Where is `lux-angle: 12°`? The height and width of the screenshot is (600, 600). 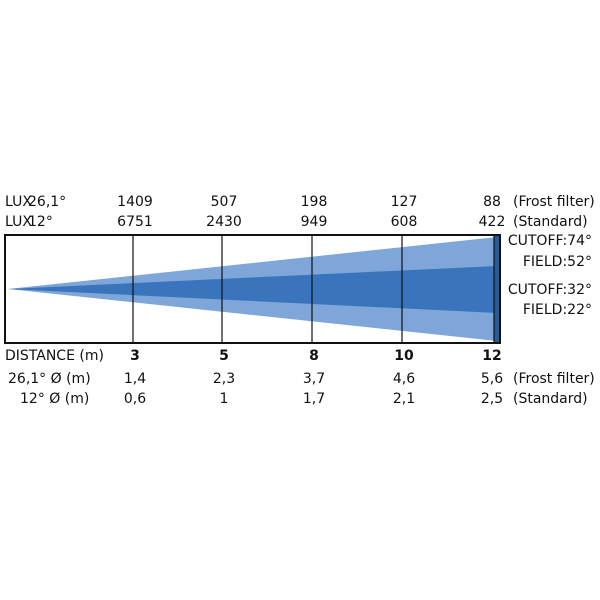 lux-angle: 12° is located at coordinates (40, 222).